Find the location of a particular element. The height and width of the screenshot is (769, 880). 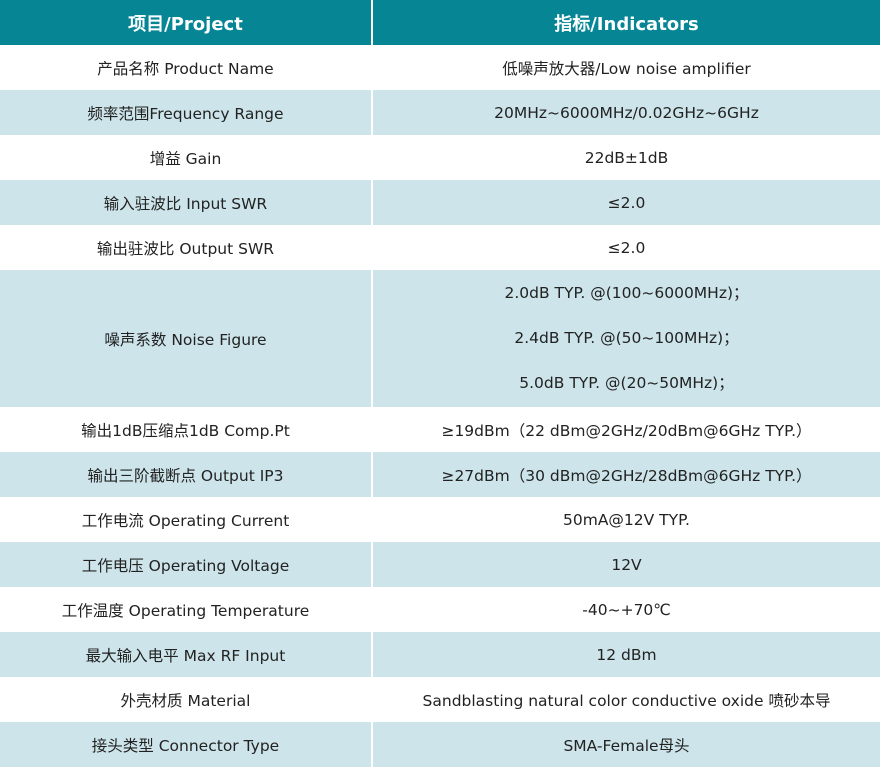

value-line: 5.0dB TYP. @(20~50MHz)； is located at coordinates (626, 383).